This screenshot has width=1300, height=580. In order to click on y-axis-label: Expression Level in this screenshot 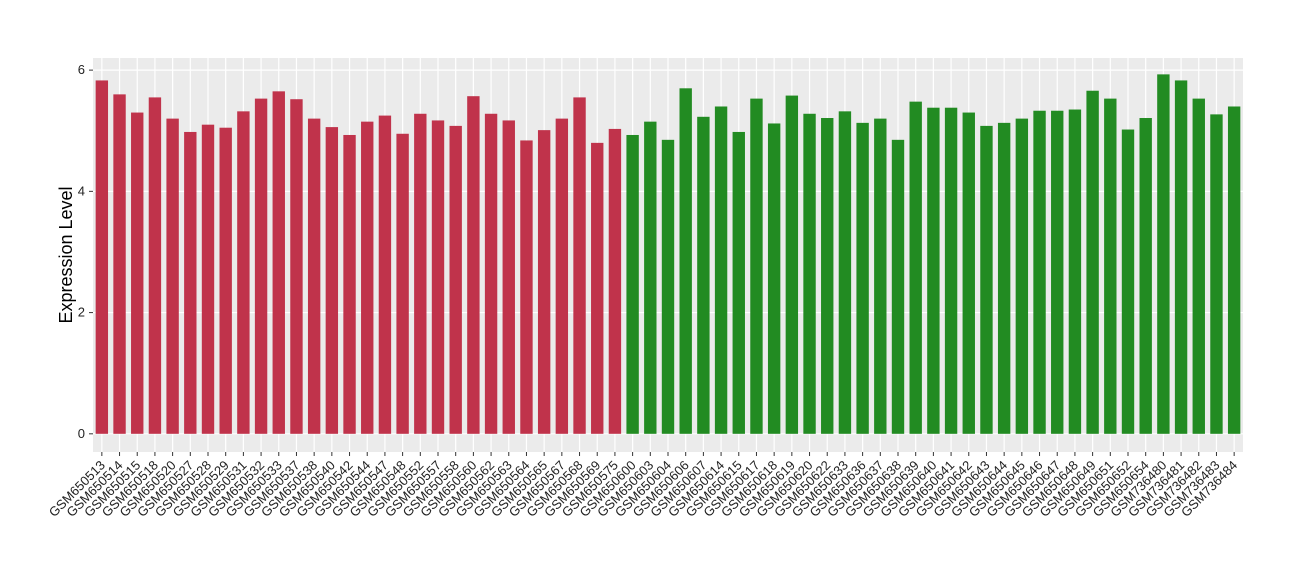, I will do `click(66, 254)`.